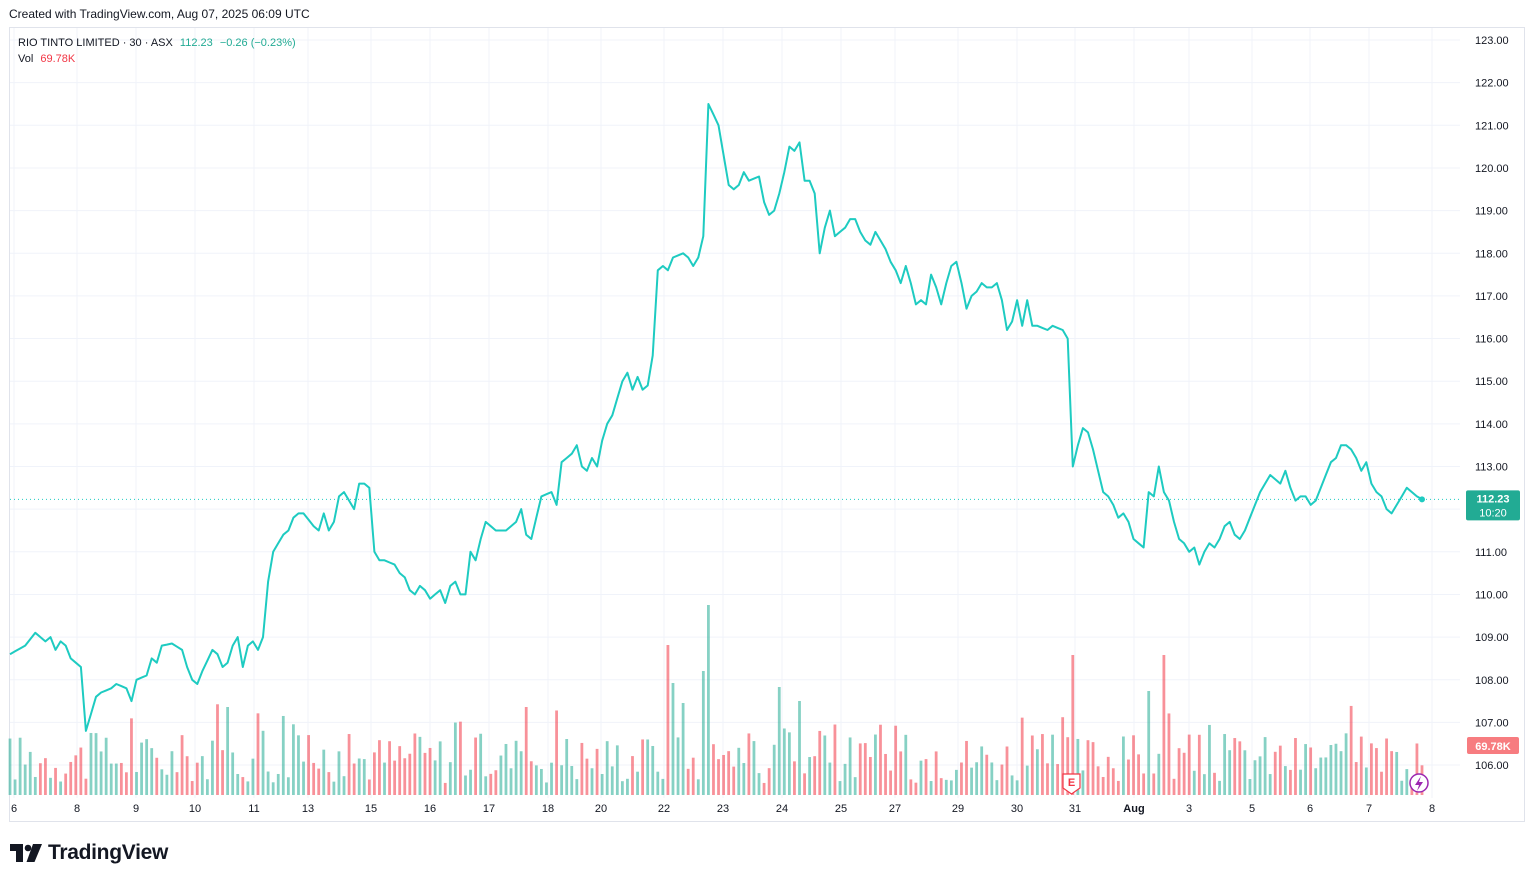 This screenshot has width=1534, height=883. What do you see at coordinates (1492, 41) in the screenshot?
I see `y-tick-label: 123.00` at bounding box center [1492, 41].